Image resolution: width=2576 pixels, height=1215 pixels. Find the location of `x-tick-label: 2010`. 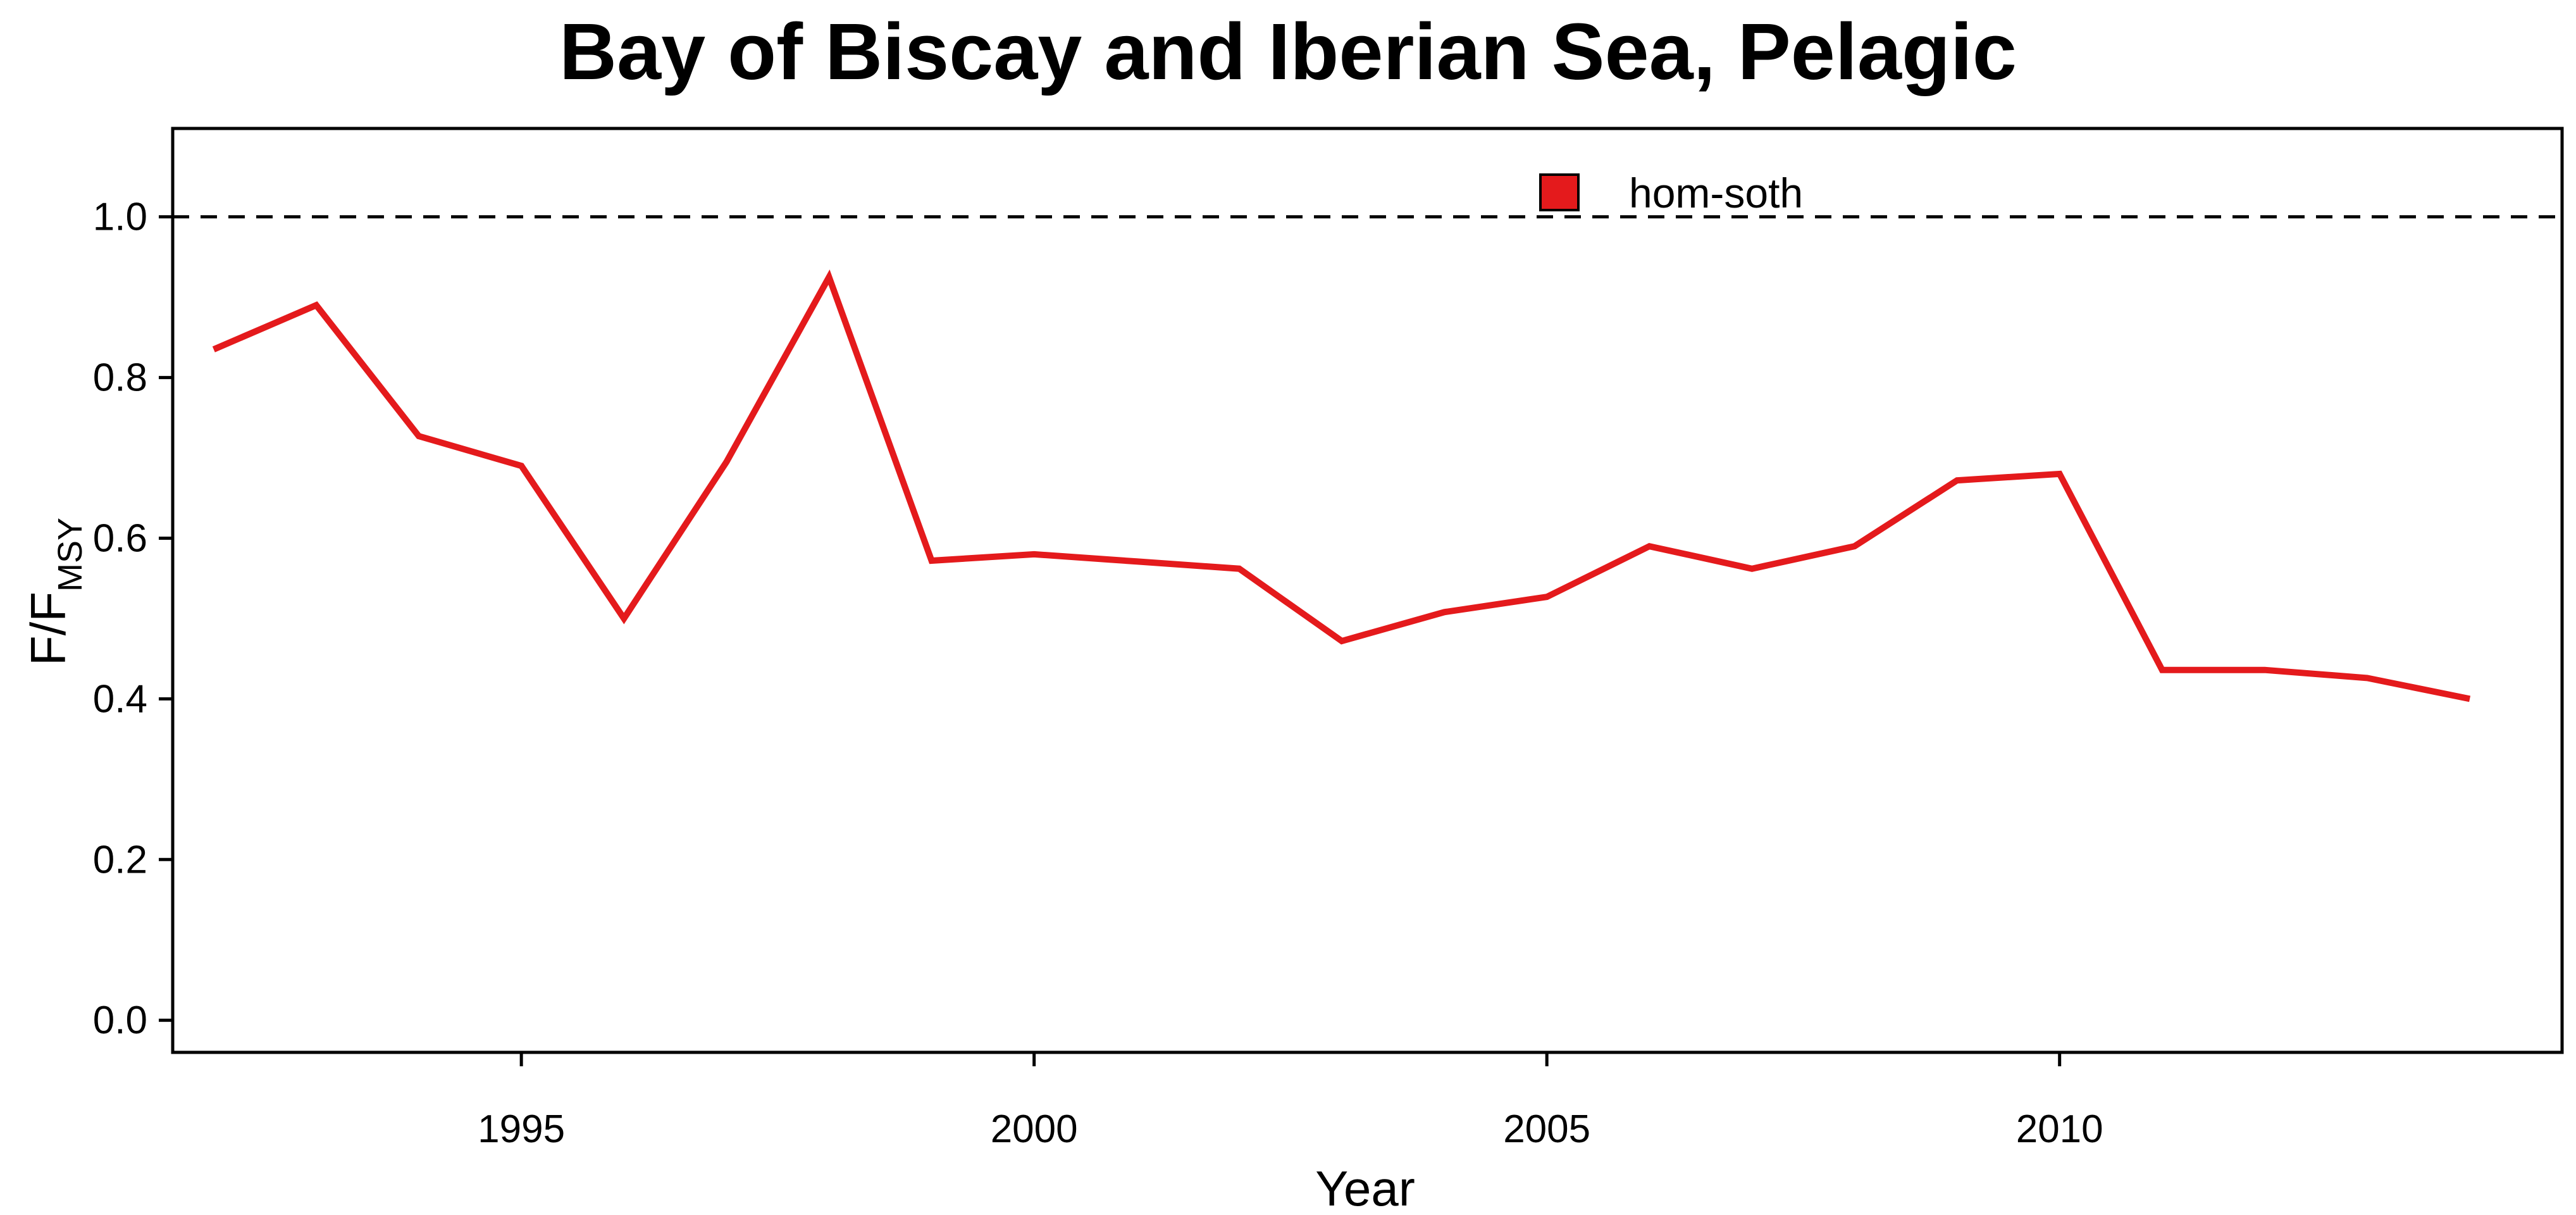

x-tick-label: 2010 is located at coordinates (2060, 1129).